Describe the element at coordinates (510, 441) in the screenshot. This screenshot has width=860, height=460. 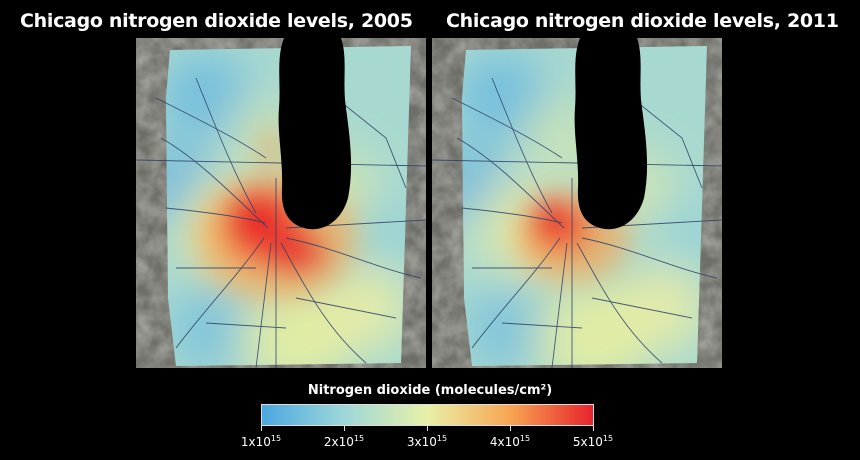
I see `scale-tick-label: 4x1015` at that location.